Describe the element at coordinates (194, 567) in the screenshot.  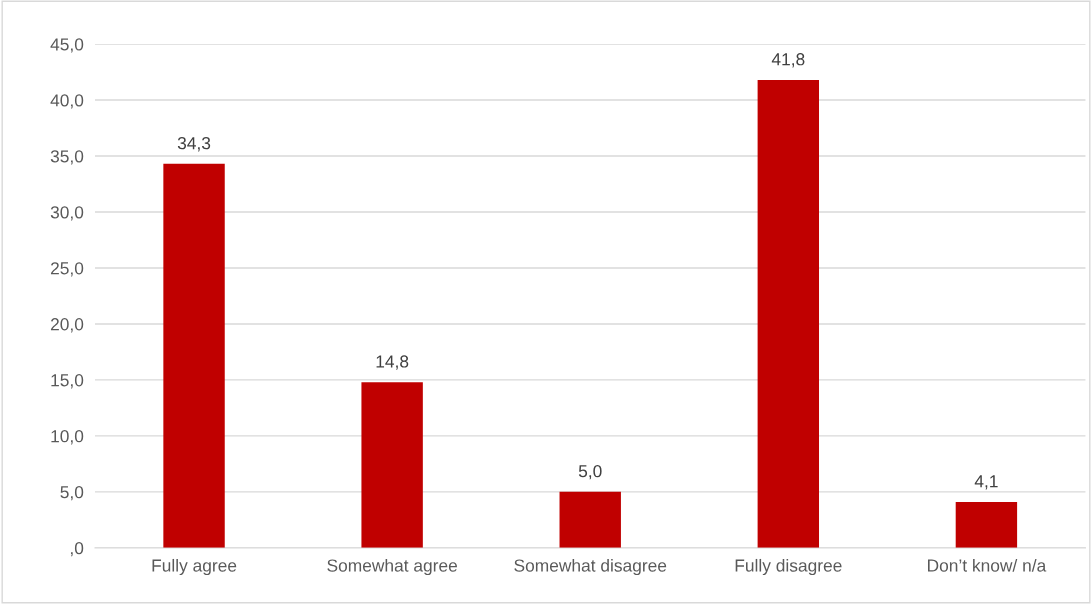
I see `x-tick-label: Fully agree` at that location.